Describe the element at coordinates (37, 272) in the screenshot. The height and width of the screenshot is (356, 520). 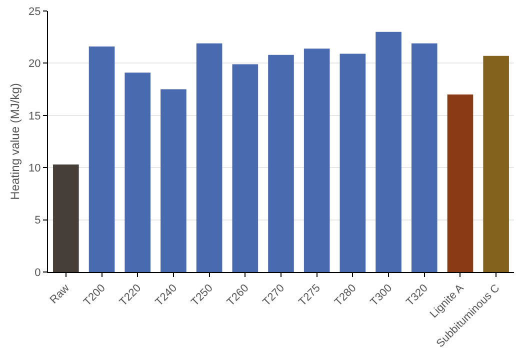
I see `y-tick-label: 0` at that location.